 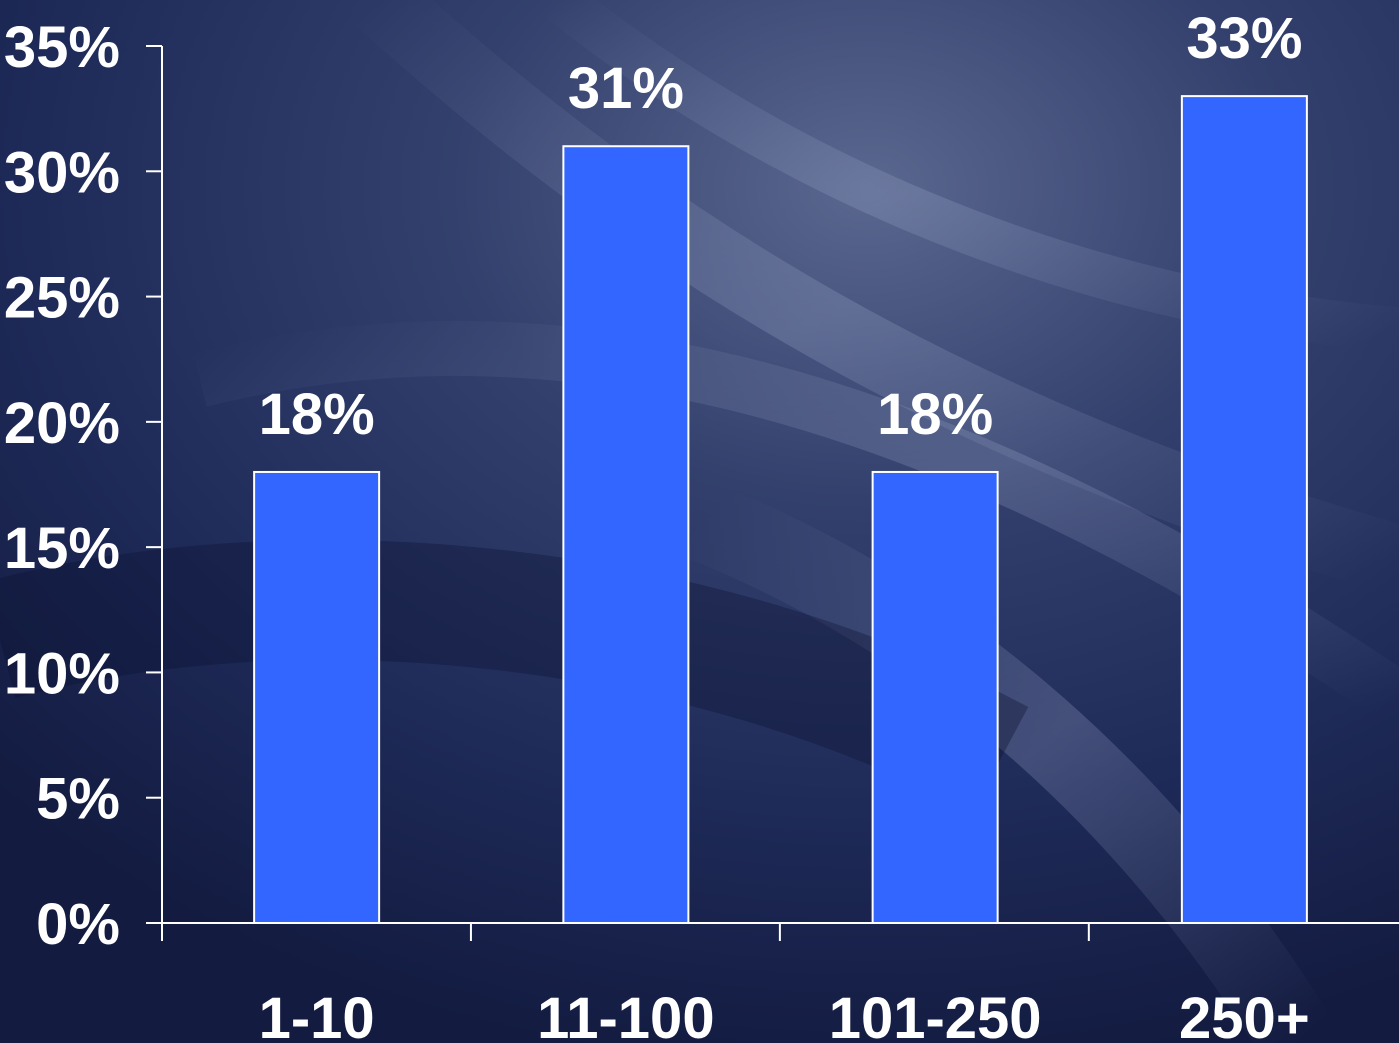 What do you see at coordinates (62, 423) in the screenshot?
I see `y-tick-label: 20%` at bounding box center [62, 423].